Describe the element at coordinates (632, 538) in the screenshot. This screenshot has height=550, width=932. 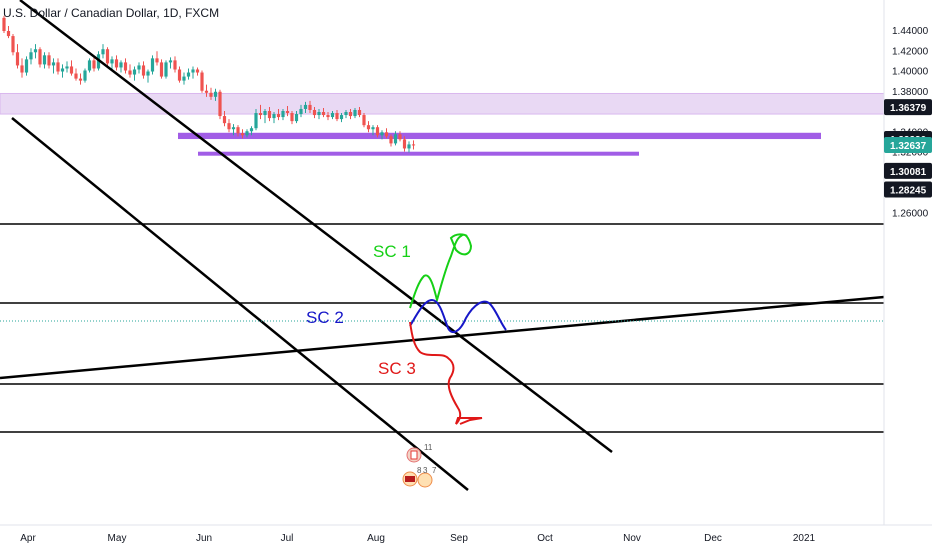
I see `x-tick-label: Nov` at that location.